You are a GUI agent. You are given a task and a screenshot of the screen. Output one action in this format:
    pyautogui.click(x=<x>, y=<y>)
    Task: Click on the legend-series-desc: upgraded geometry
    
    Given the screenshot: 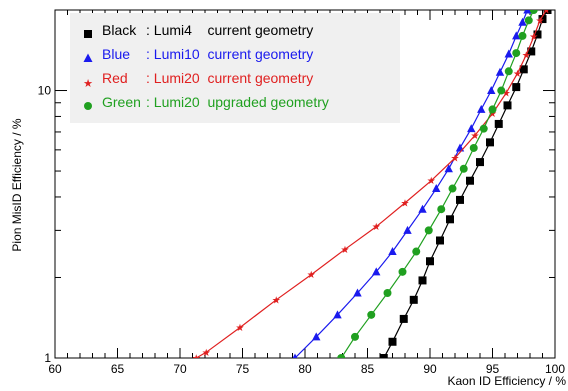 What is the action you would take?
    pyautogui.click(x=268, y=102)
    